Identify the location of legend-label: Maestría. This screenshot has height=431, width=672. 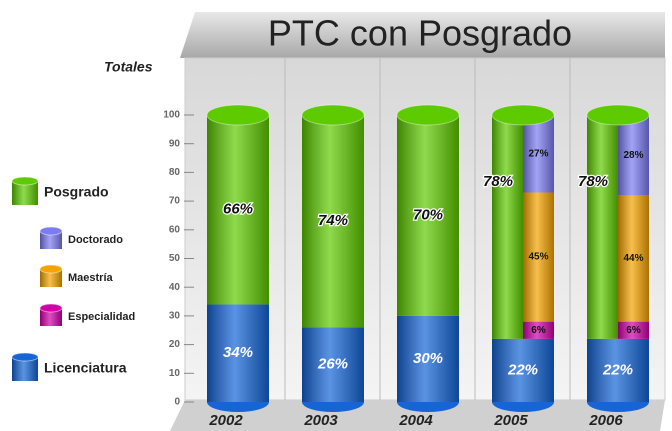
(91, 278).